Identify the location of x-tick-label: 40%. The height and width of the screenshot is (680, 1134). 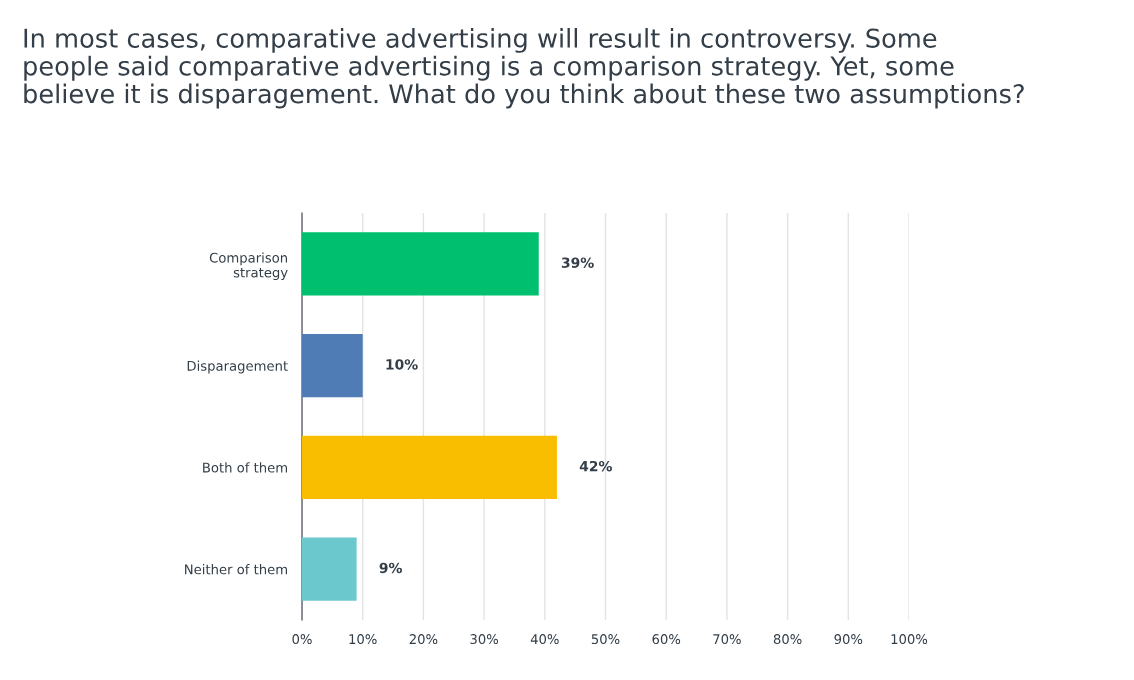
(544, 639).